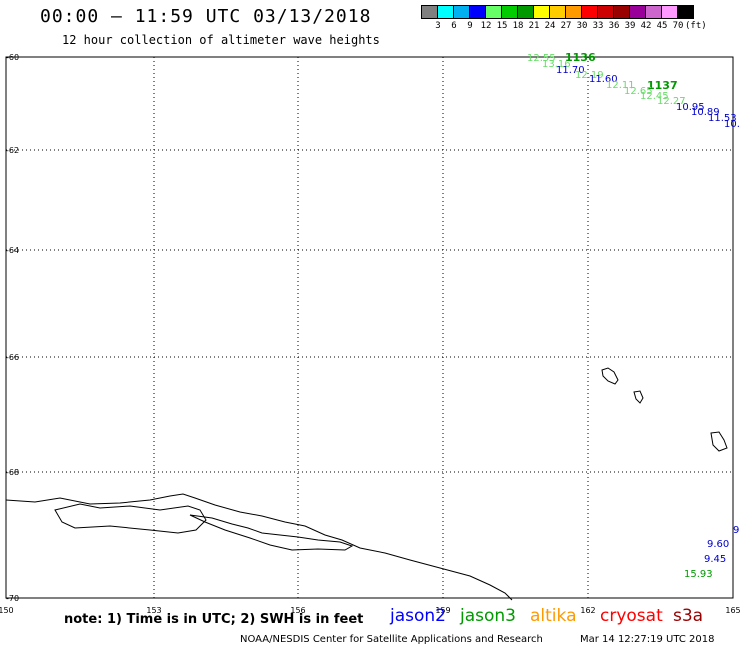 This screenshot has width=740, height=650. What do you see at coordinates (662, 26) in the screenshot?
I see `legend-label: 45` at bounding box center [662, 26].